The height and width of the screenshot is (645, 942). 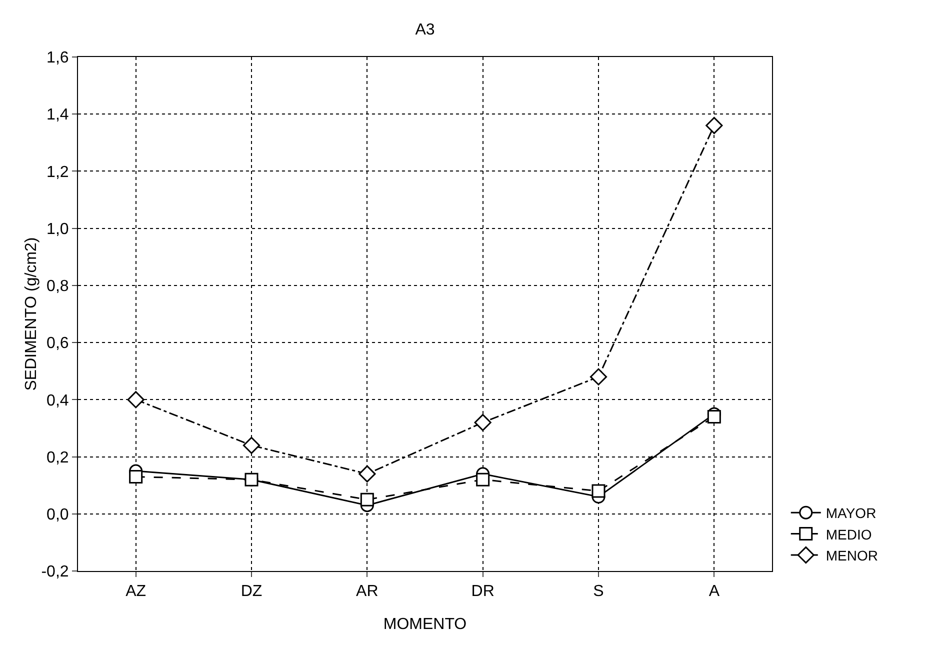 What do you see at coordinates (57, 287) in the screenshot?
I see `y-tick-label: 0,8` at bounding box center [57, 287].